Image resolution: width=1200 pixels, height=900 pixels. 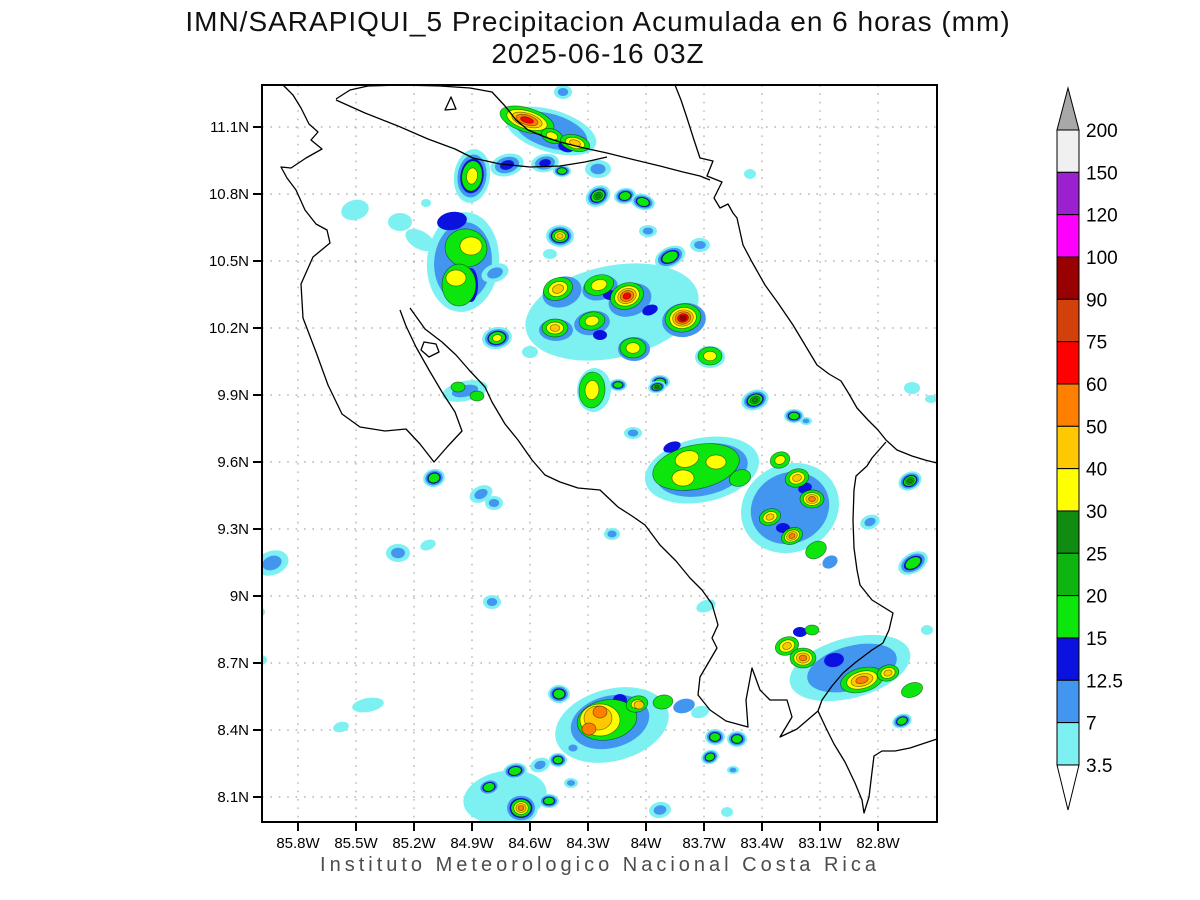 I want to click on lat-tick-label: 8.7N, so click(x=233, y=663).